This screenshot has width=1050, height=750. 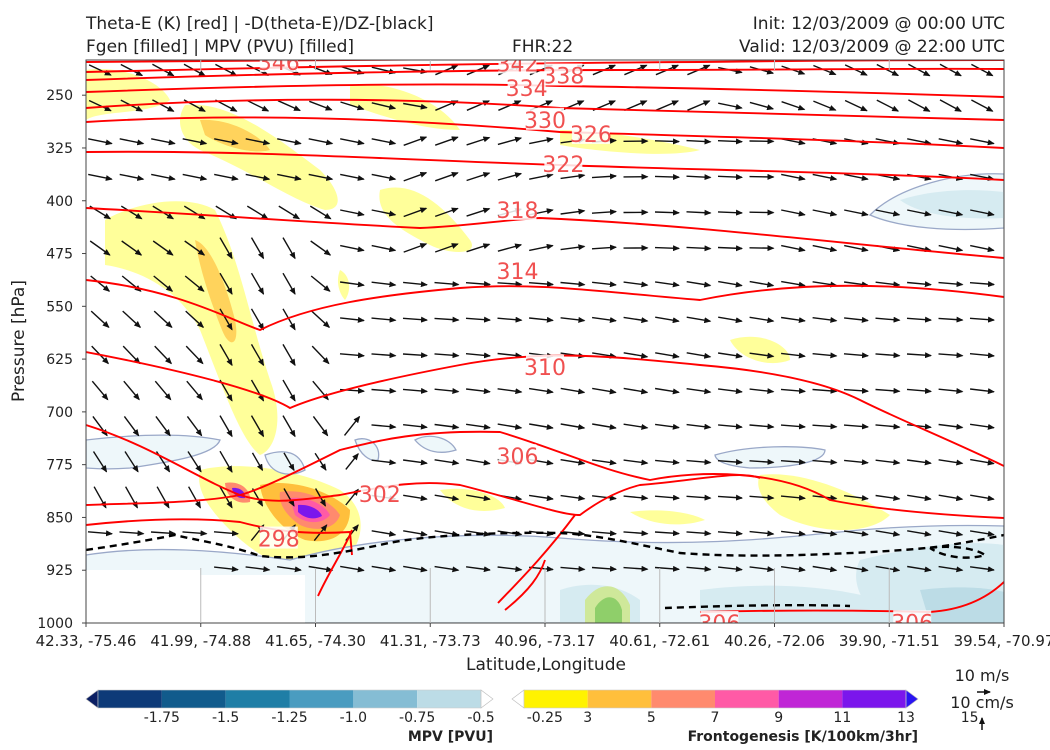 I want to click on y-tick-label: 625, so click(x=59, y=360).